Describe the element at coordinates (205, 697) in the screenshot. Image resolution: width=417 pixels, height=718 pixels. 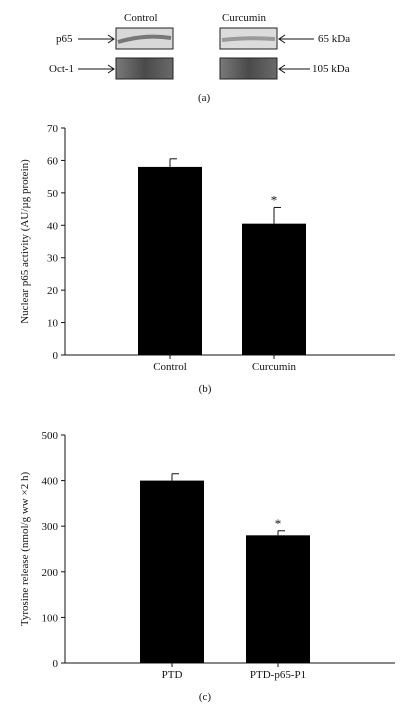
I see `panel-label-c: (c)` at that location.